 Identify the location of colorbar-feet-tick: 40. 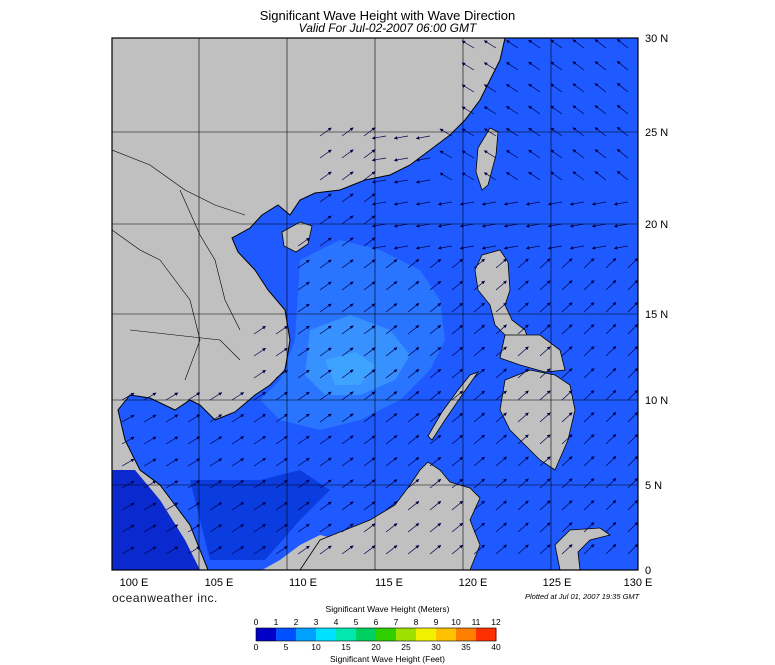
(496, 647).